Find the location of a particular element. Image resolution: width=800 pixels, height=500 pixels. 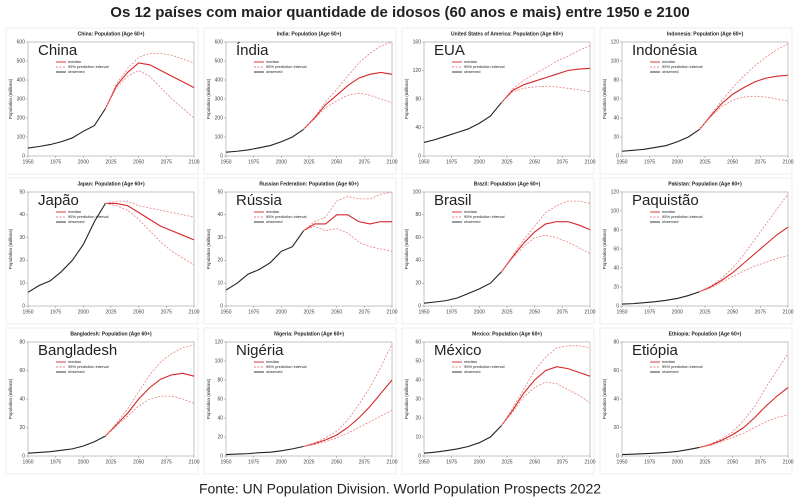

y-tick-label: 300 is located at coordinates (219, 99).